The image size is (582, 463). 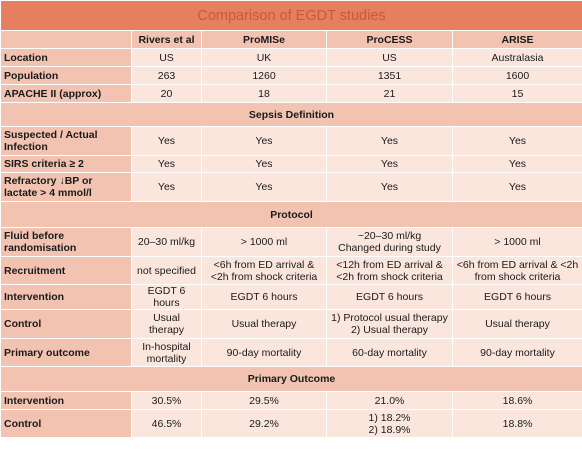 What do you see at coordinates (66, 75) in the screenshot?
I see `row-label: Population` at bounding box center [66, 75].